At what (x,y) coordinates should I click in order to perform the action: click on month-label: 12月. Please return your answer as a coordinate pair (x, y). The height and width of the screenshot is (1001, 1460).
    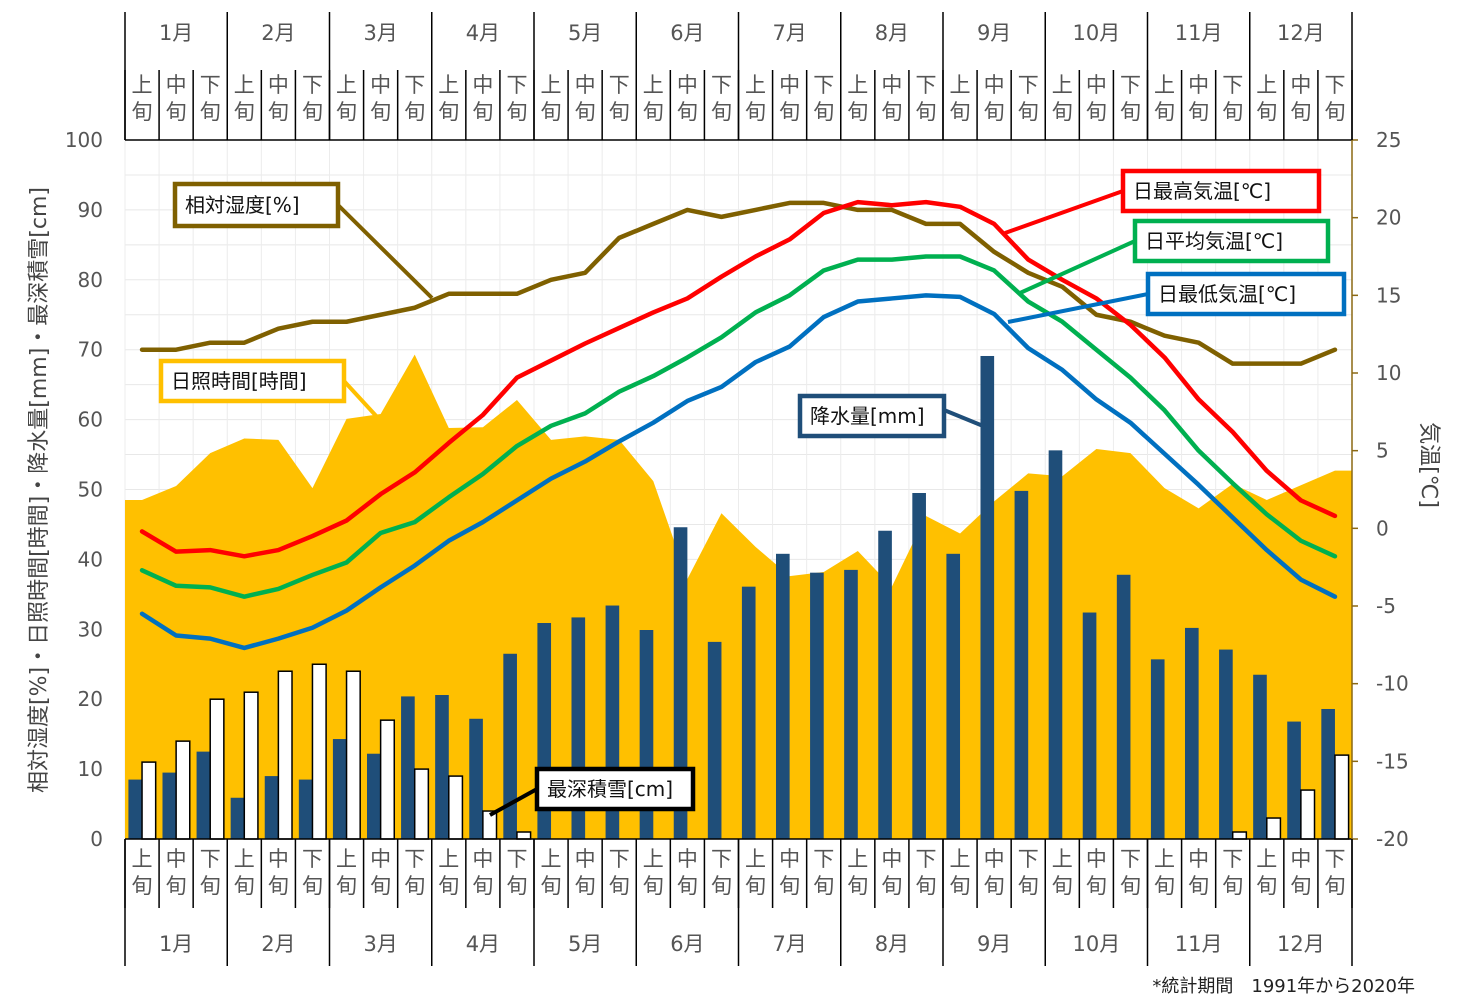
    Looking at the image, I should click on (1301, 33).